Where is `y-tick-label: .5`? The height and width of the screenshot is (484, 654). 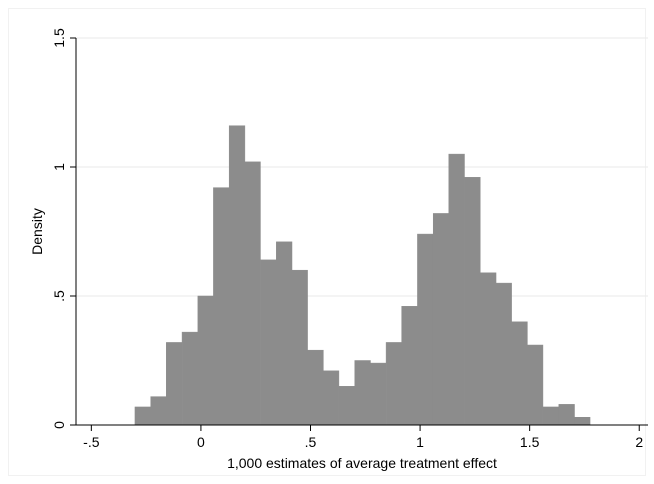 y-tick-label: .5 is located at coordinates (59, 296).